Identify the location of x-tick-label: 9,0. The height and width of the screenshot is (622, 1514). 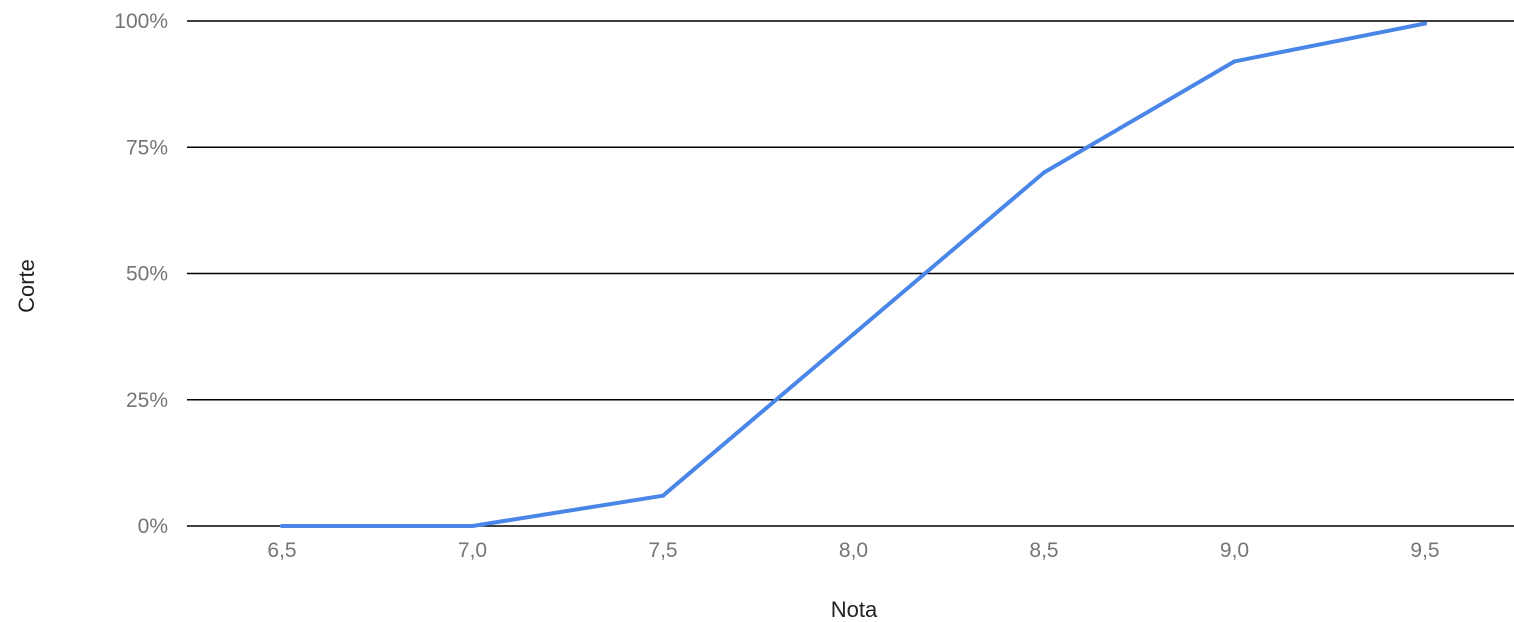
(1234, 550).